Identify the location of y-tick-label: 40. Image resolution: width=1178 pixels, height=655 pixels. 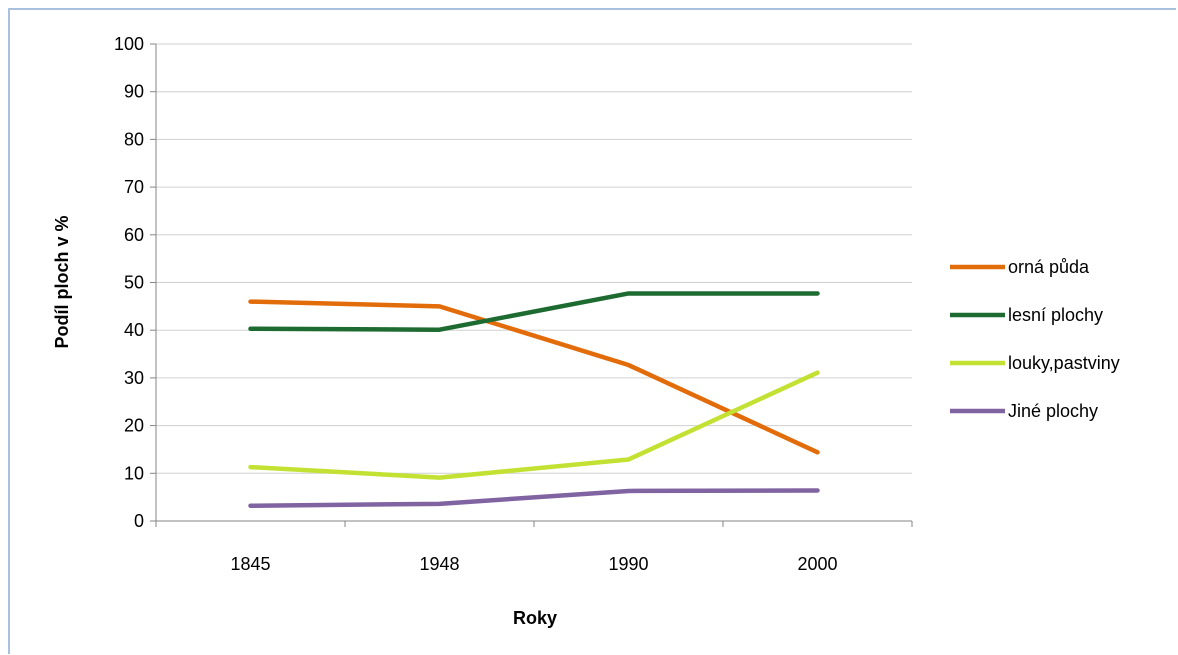
(134, 330).